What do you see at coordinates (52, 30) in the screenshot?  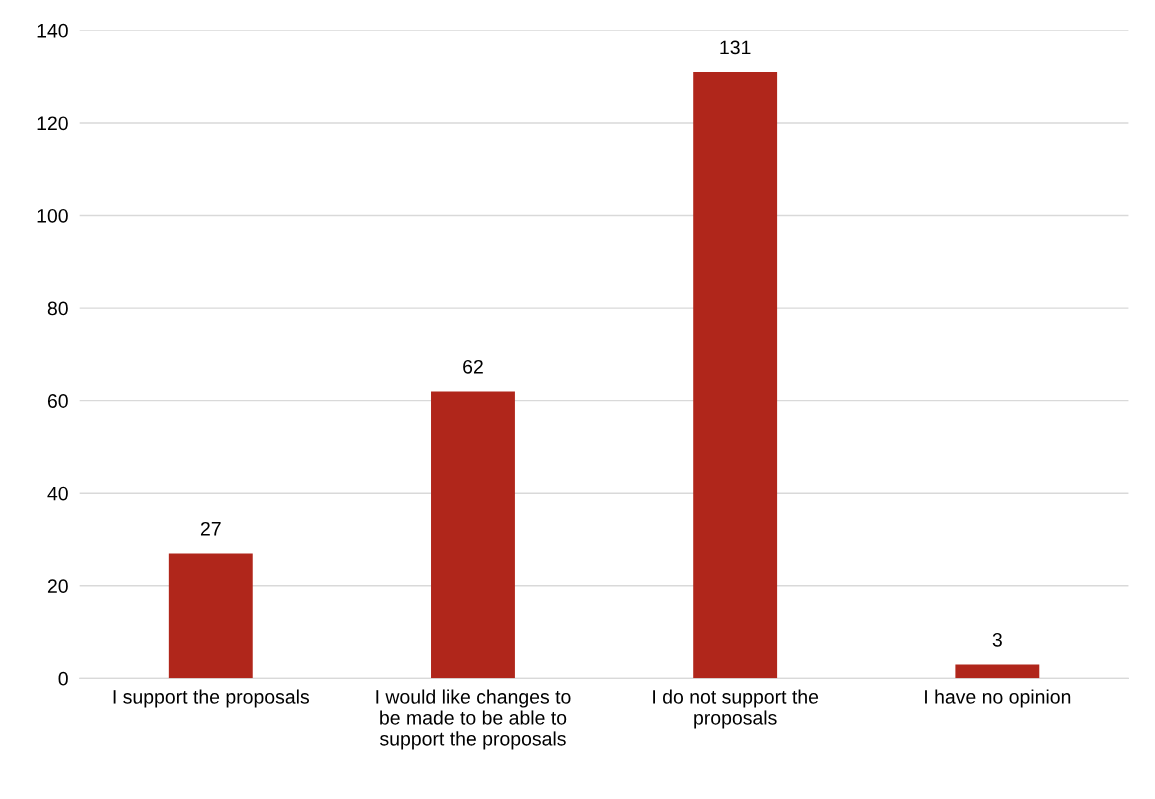 I see `y-tick-label: 140` at bounding box center [52, 30].